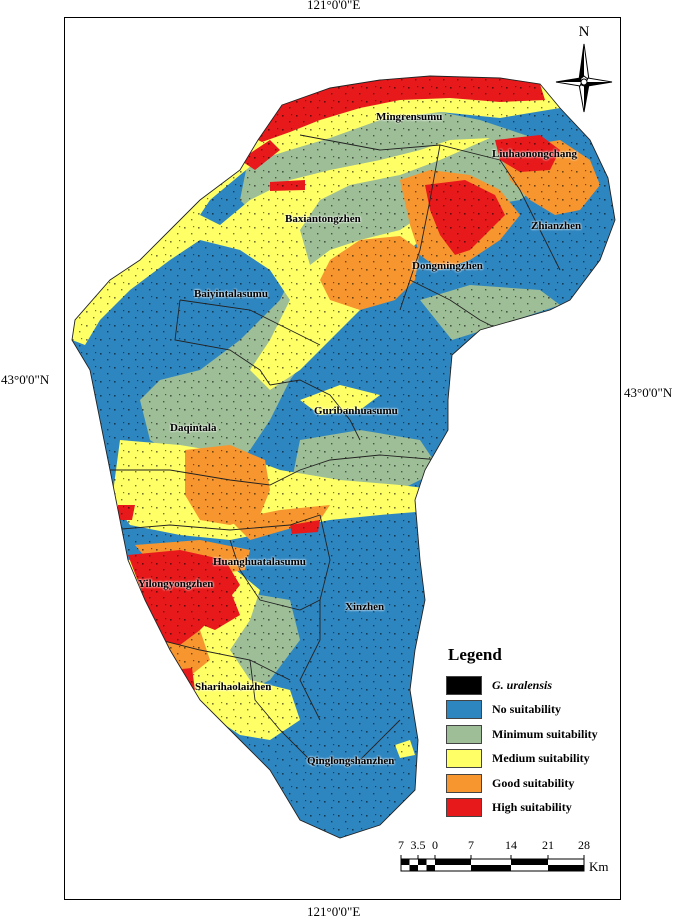  Describe the element at coordinates (475, 654) in the screenshot. I see `legend-title: Legend` at that location.